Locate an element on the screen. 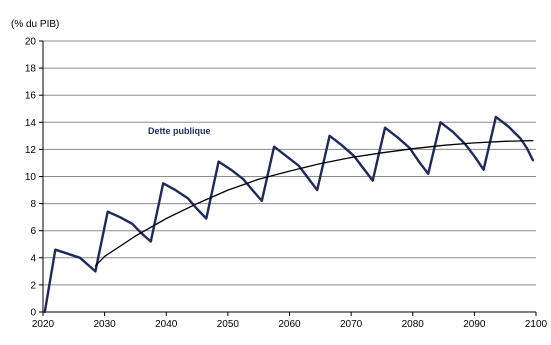  x-tick-label: 2050 is located at coordinates (228, 324).